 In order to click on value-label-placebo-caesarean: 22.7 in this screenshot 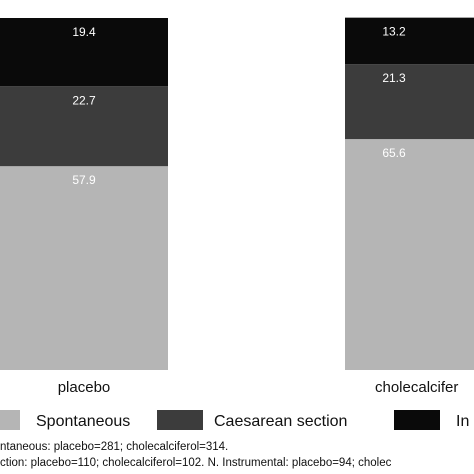, I will do `click(84, 100)`.